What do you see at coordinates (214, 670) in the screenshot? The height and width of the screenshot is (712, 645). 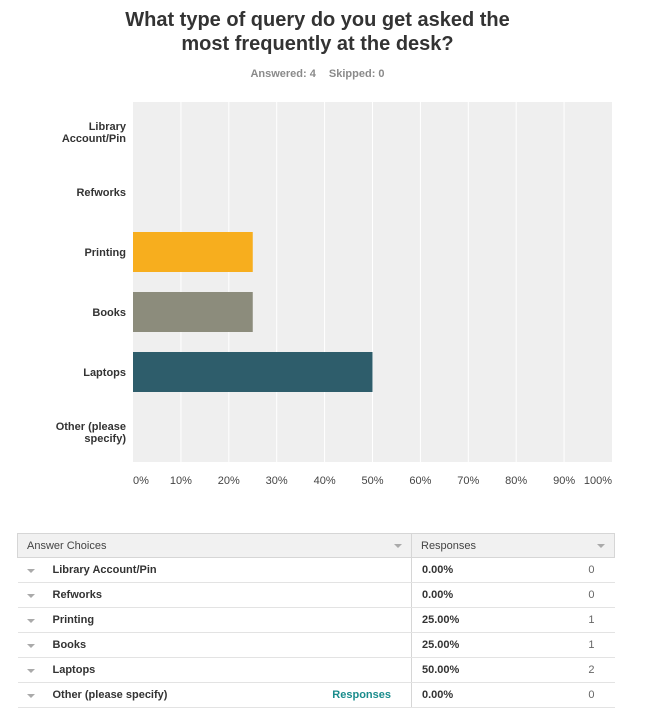 I see `answer-choice-cell: Laptops` at bounding box center [214, 670].